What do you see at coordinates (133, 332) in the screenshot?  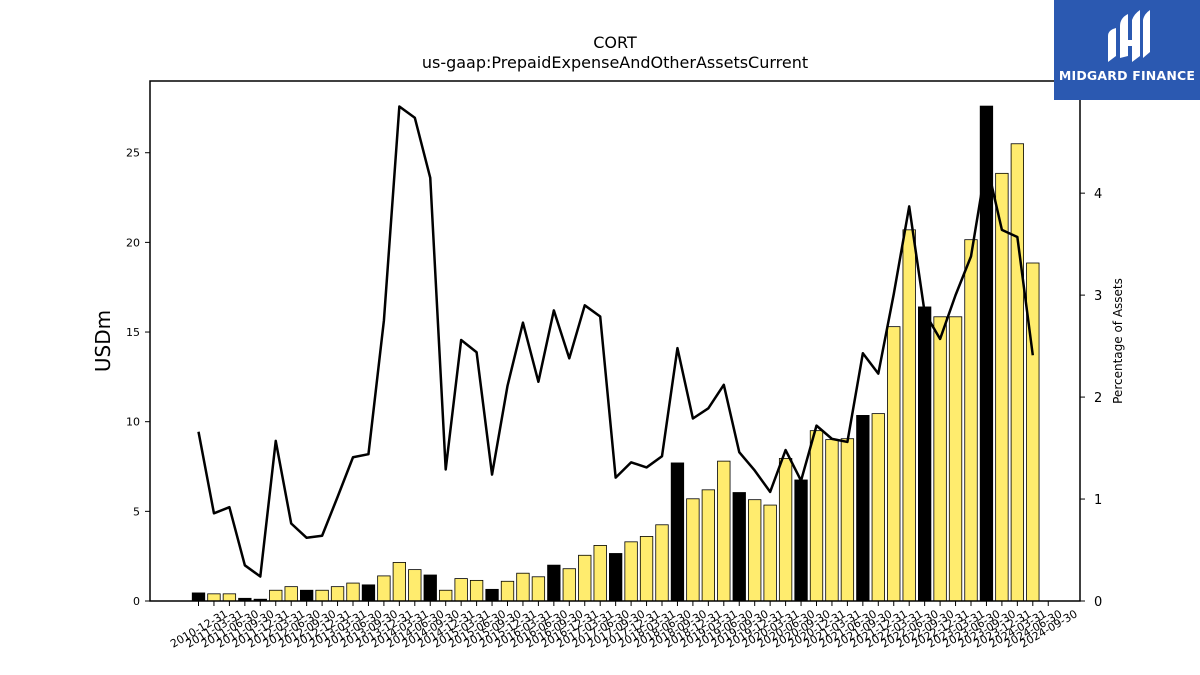 I see `y-tick-label: 15` at bounding box center [133, 332].